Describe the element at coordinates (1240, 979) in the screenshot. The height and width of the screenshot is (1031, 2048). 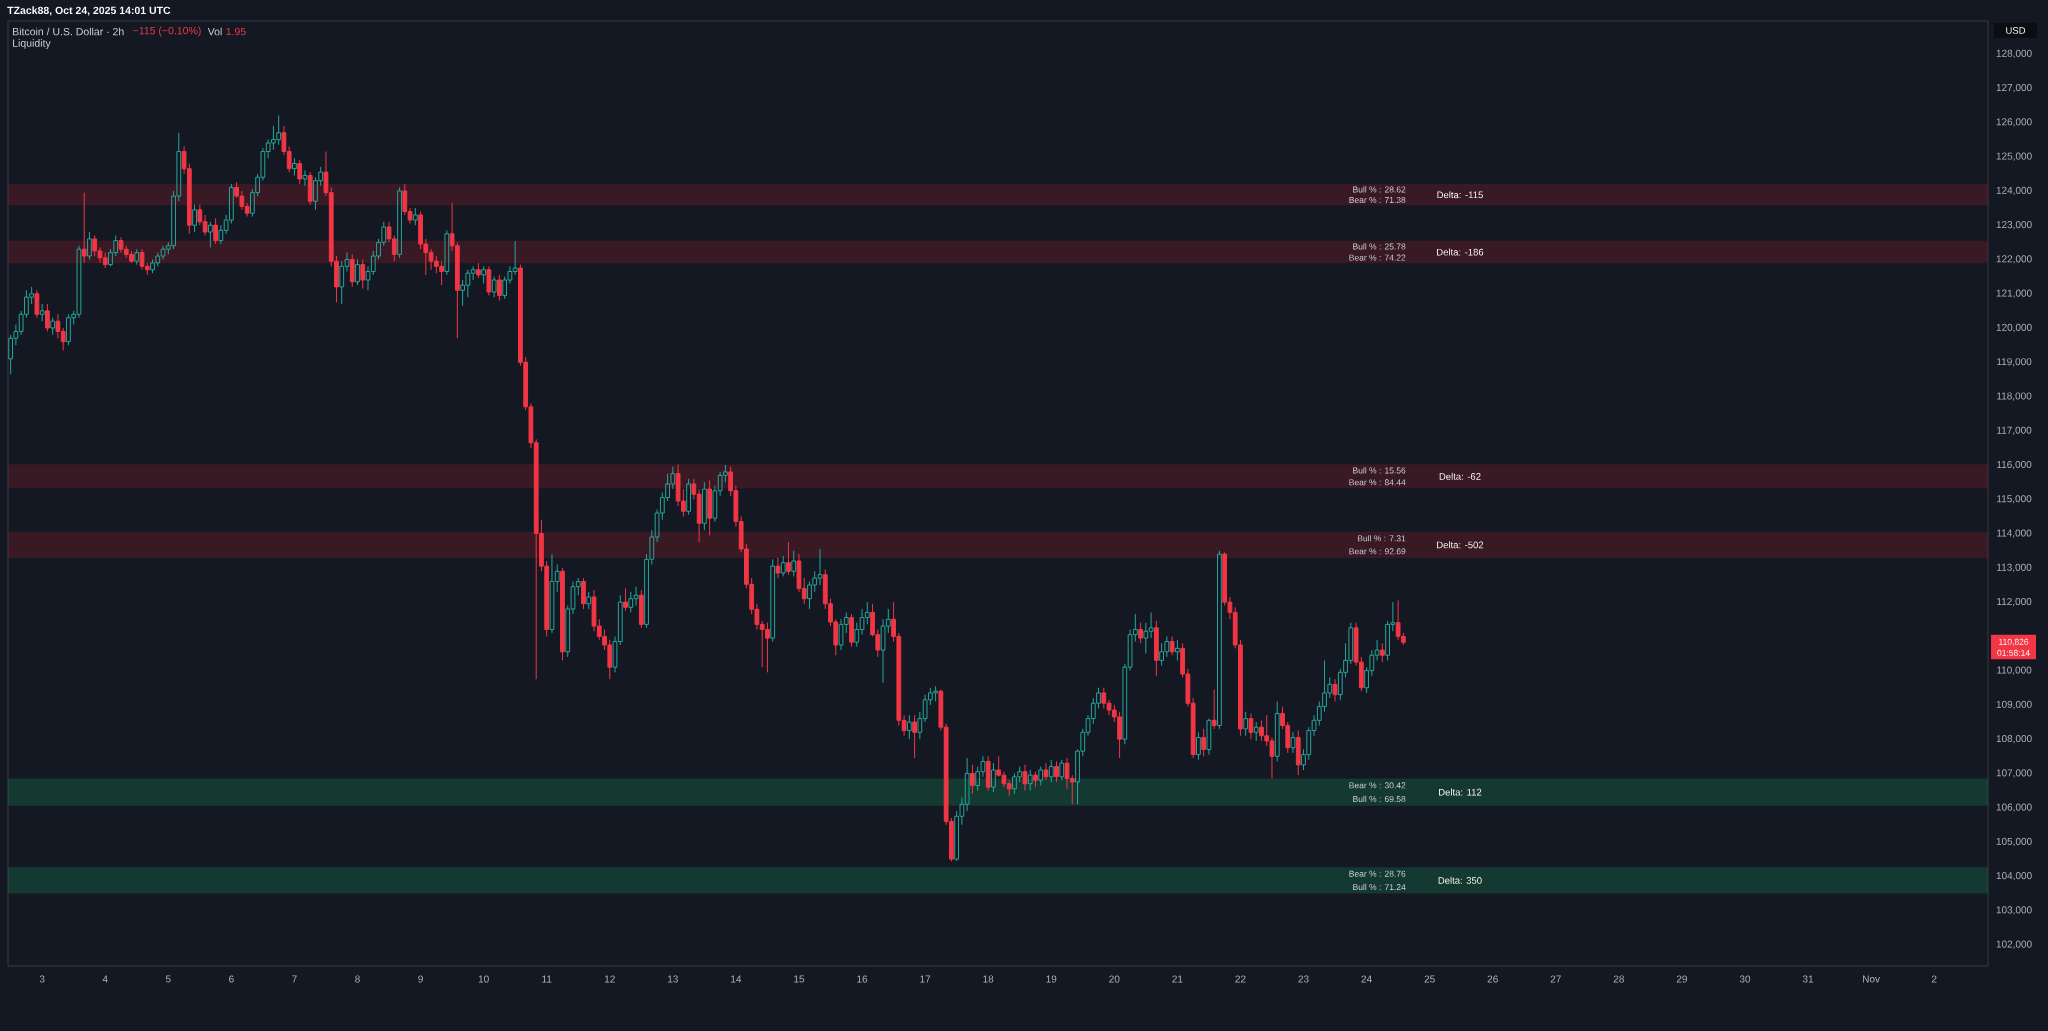
I see `x-tick-label: 22` at that location.